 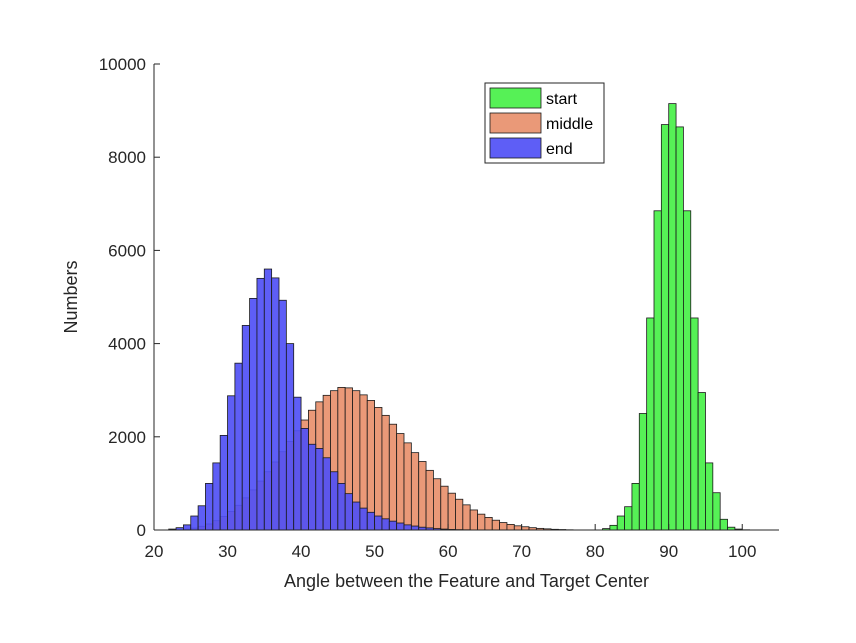 What do you see at coordinates (301, 551) in the screenshot?
I see `x-tick-label: 40` at bounding box center [301, 551].